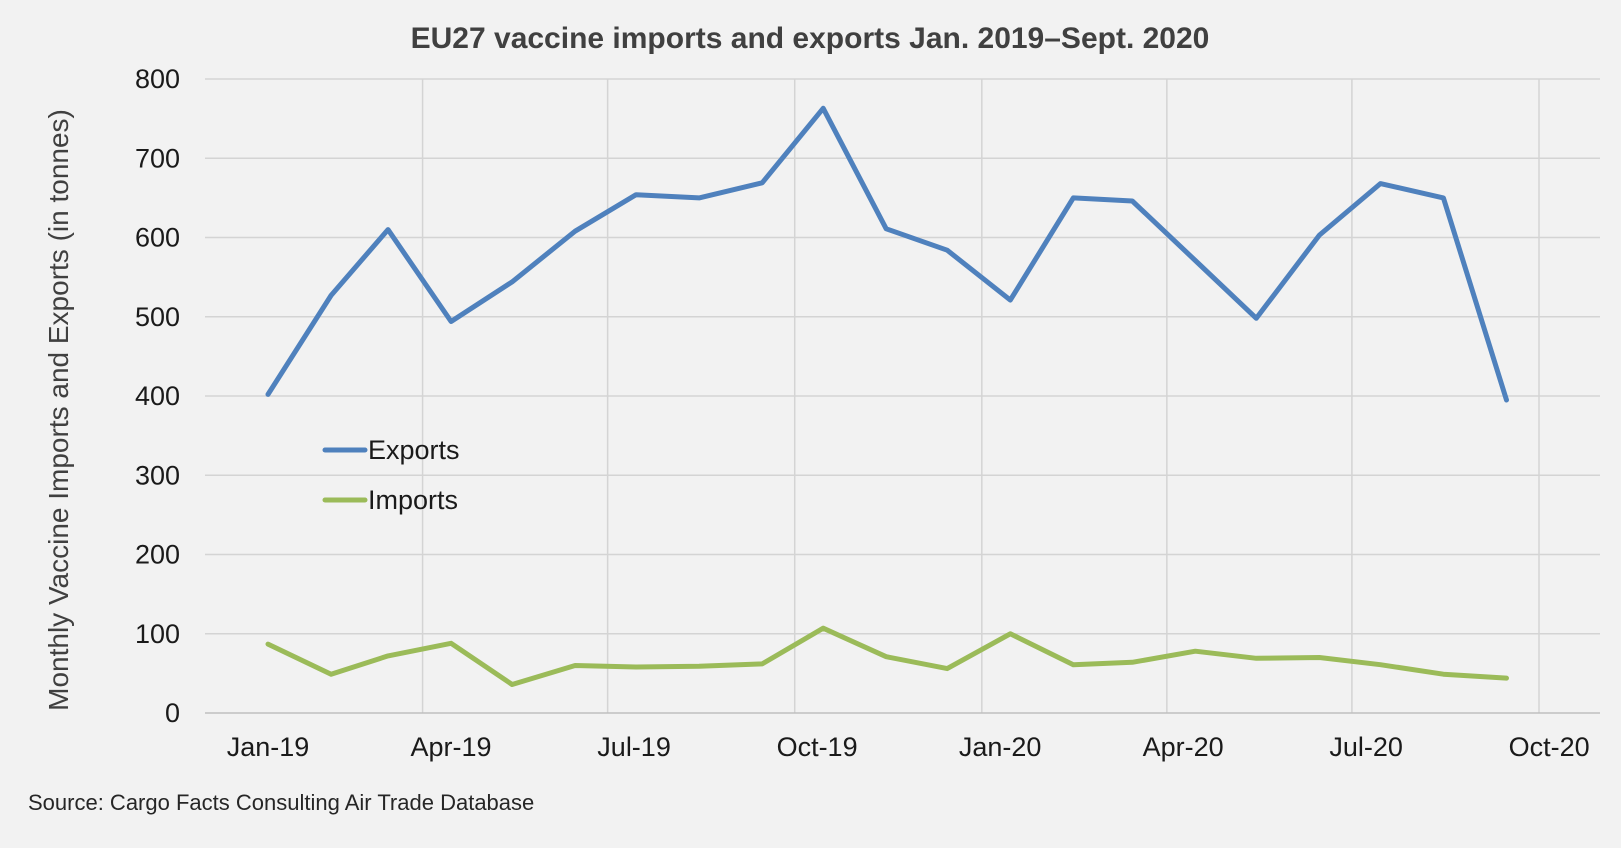 This screenshot has width=1621, height=848. Describe the element at coordinates (157, 634) in the screenshot. I see `y-tick-label: 100` at that location.